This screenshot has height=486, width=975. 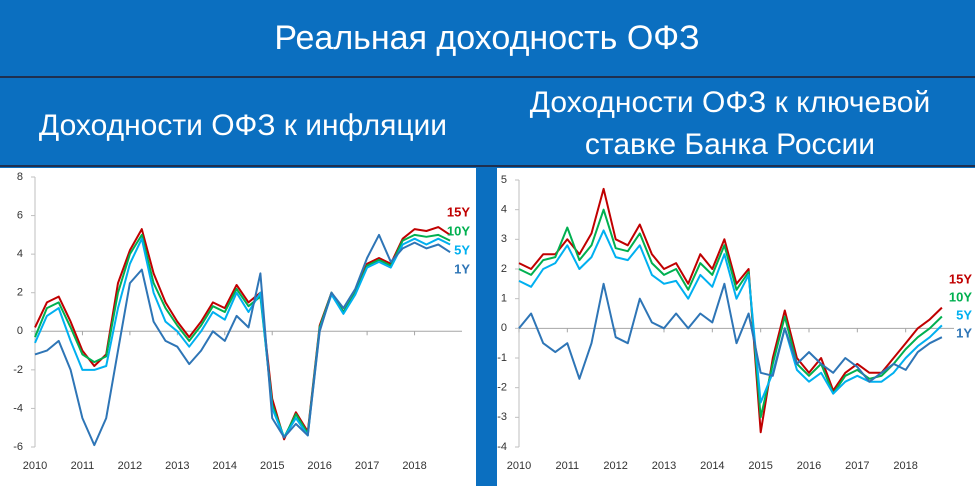 What do you see at coordinates (504, 299) in the screenshot?
I see `y-tick-label: 1` at bounding box center [504, 299].